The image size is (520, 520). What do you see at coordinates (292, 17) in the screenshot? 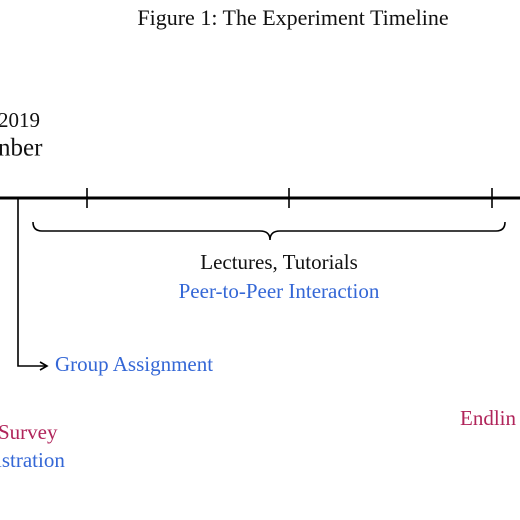
I see `figure-title: Figure 1: The Experiment Timeline` at bounding box center [292, 17].